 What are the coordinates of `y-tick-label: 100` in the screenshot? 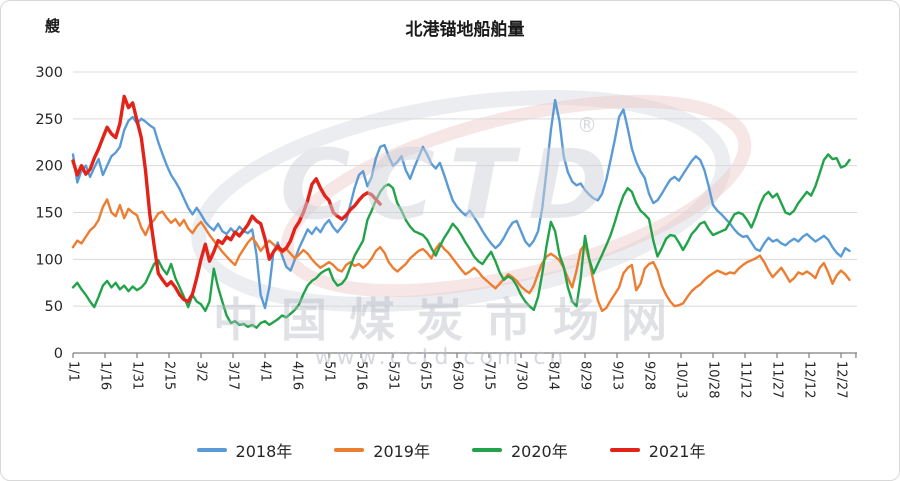 It's located at (49, 260).